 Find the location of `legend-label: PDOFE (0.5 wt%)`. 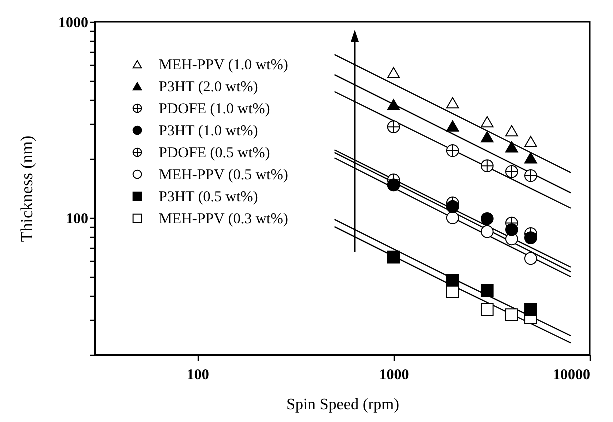

legend-label: PDOFE (0.5 wt%) is located at coordinates (214, 154).